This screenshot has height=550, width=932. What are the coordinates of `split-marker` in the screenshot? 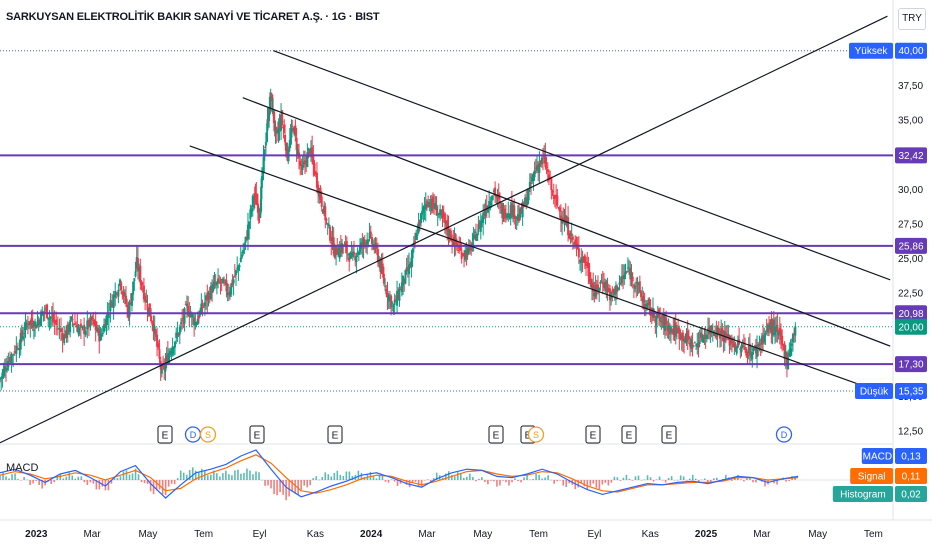 It's located at (536, 434).